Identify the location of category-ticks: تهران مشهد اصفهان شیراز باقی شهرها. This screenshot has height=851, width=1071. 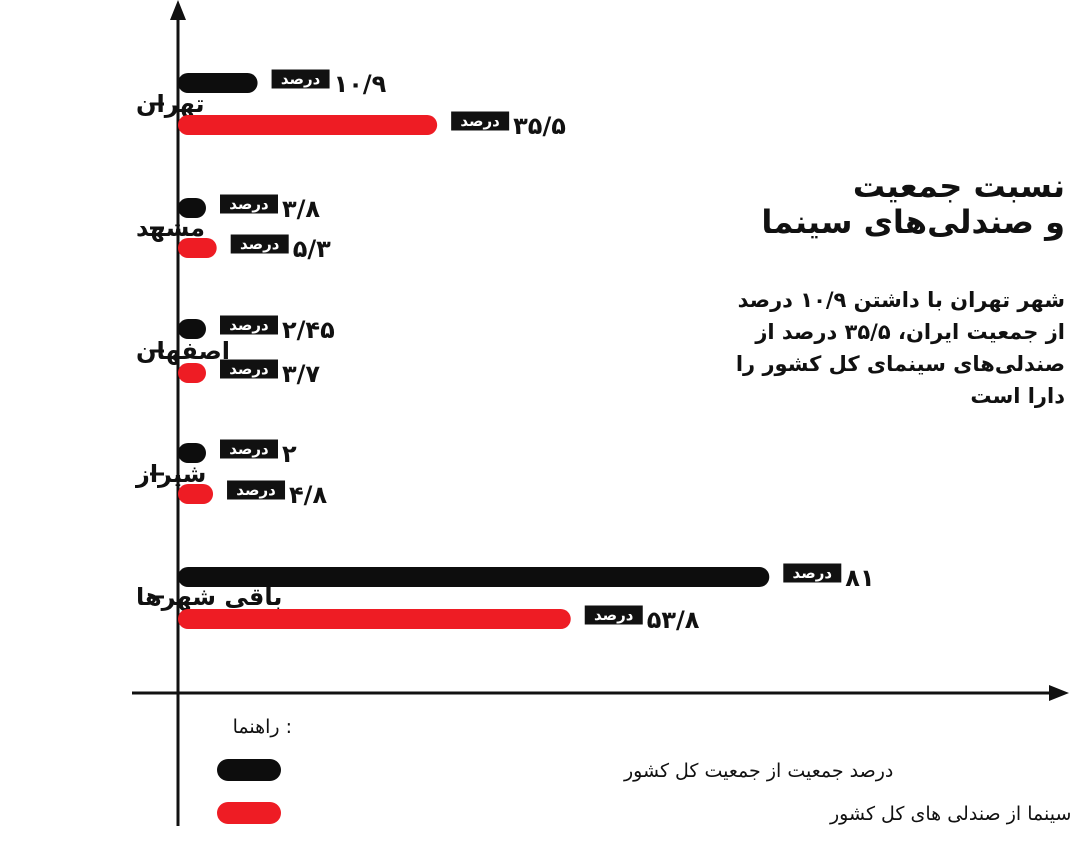
(208, 350).